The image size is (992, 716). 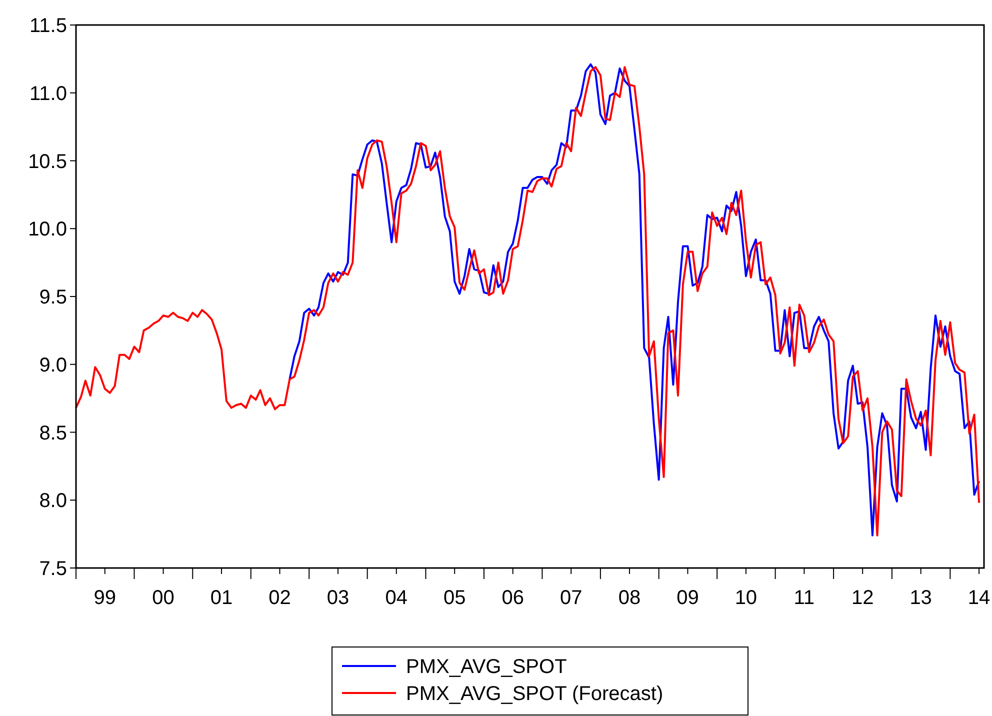 I want to click on x-tick-label: 03, so click(x=338, y=598).